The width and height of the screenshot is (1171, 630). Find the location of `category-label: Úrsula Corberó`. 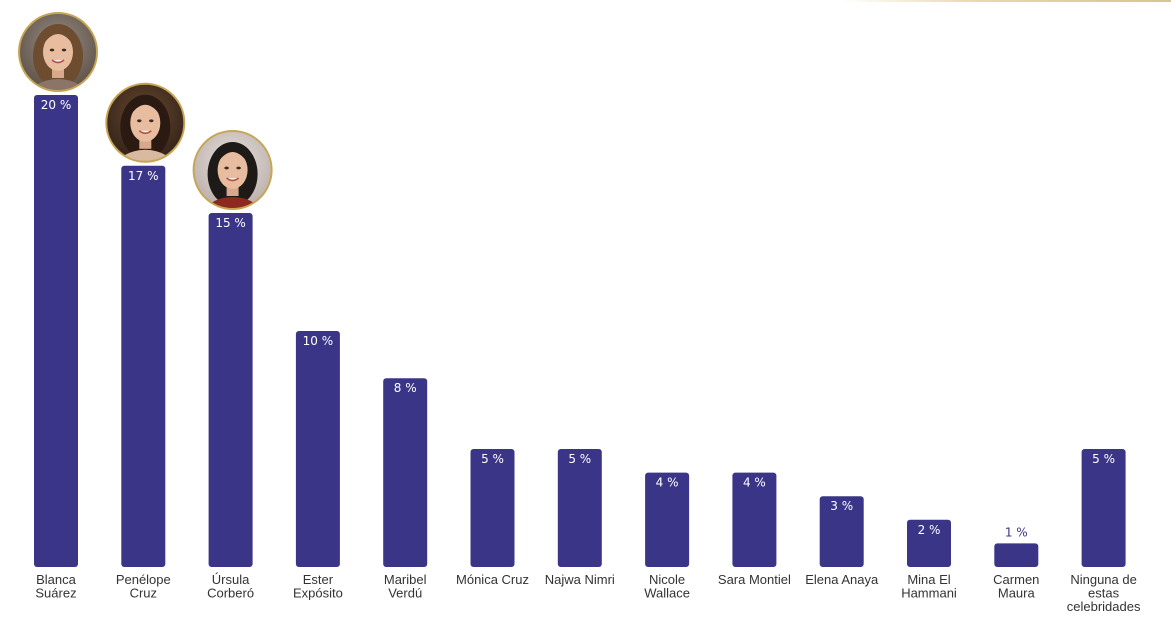

category-label: Úrsula Corberó is located at coordinates (230, 586).